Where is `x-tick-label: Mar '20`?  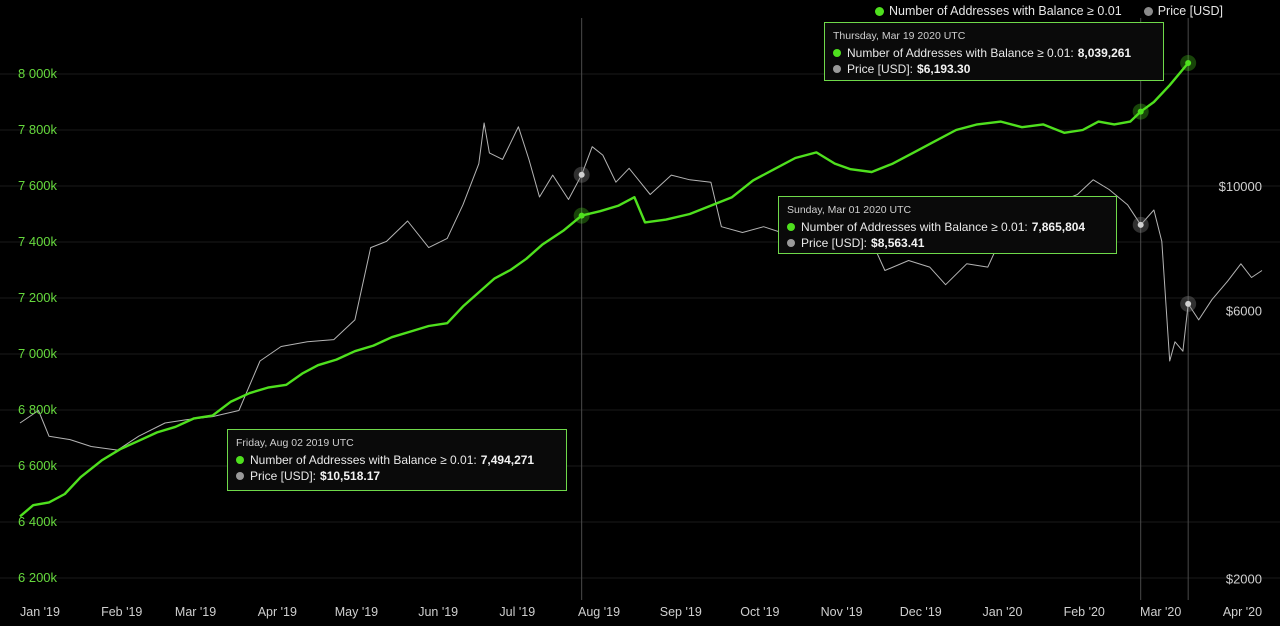 x-tick-label: Mar '20 is located at coordinates (1160, 612).